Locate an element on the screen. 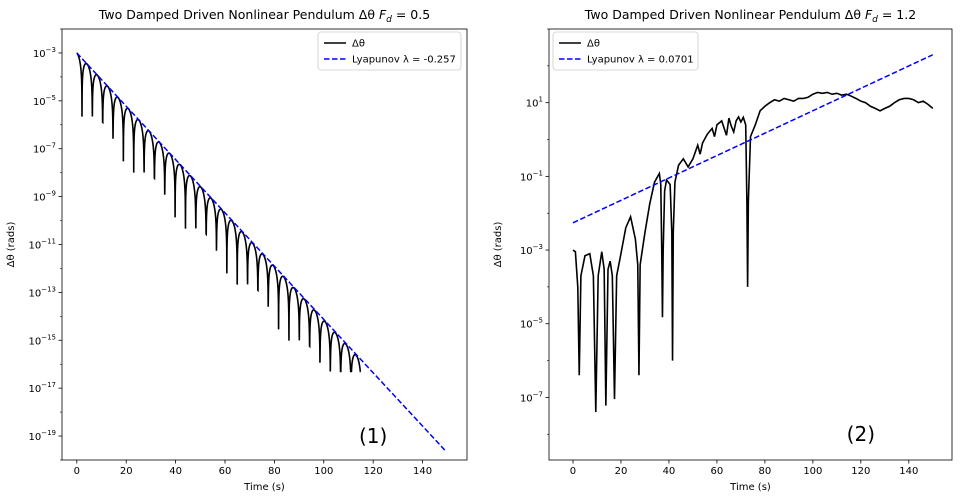 The width and height of the screenshot is (963, 498). y-tick-label: 10⁻¹⁹ is located at coordinates (42, 436).